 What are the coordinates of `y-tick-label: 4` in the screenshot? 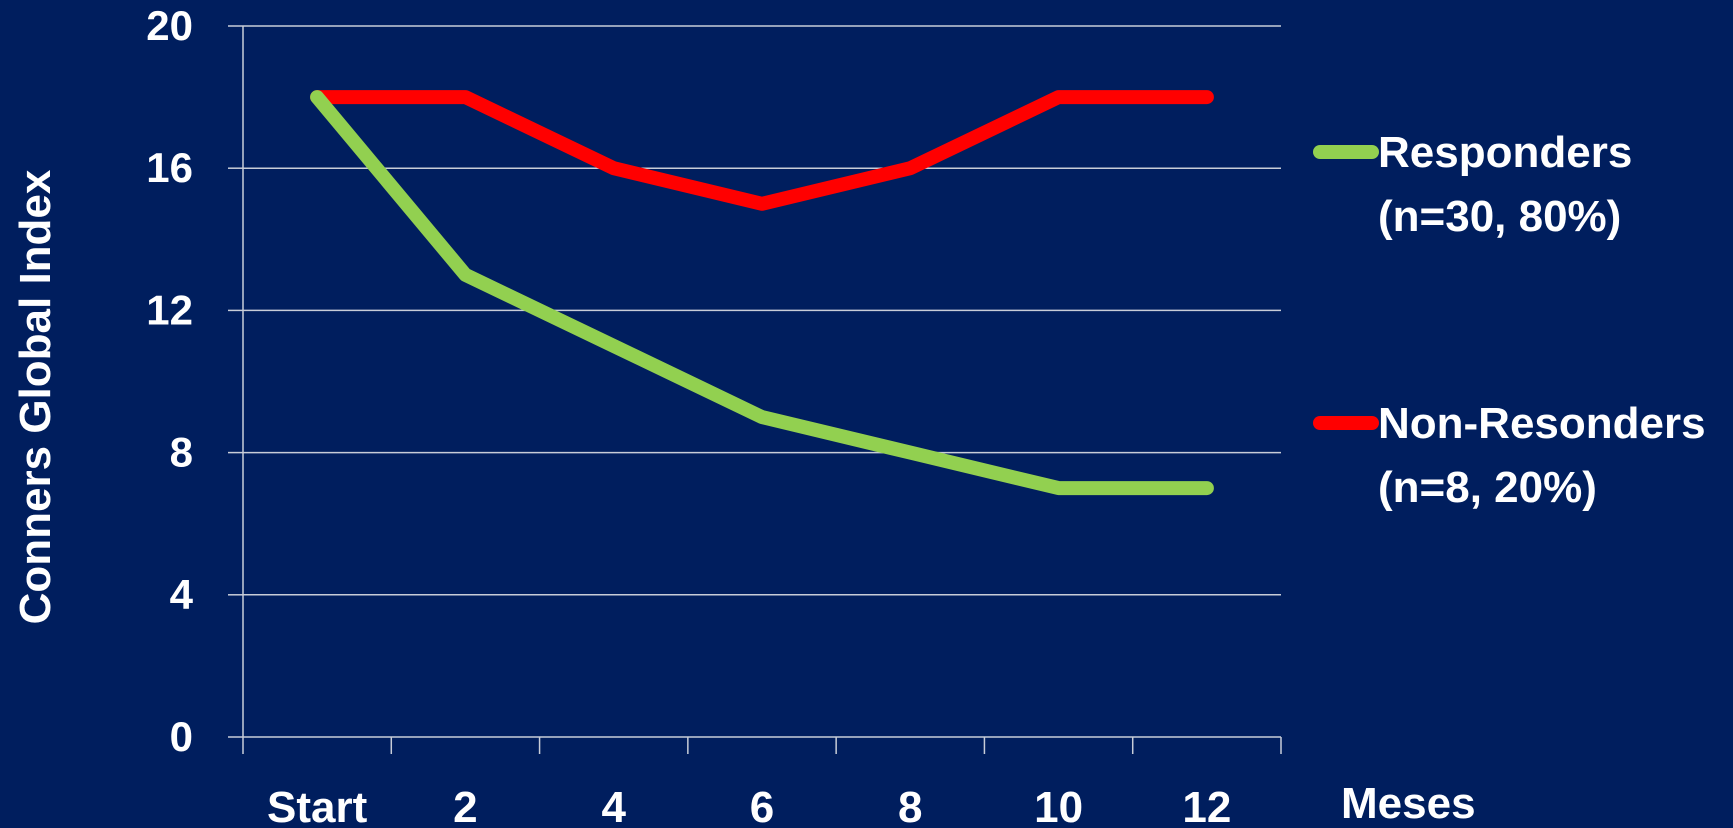 It's located at (182, 594).